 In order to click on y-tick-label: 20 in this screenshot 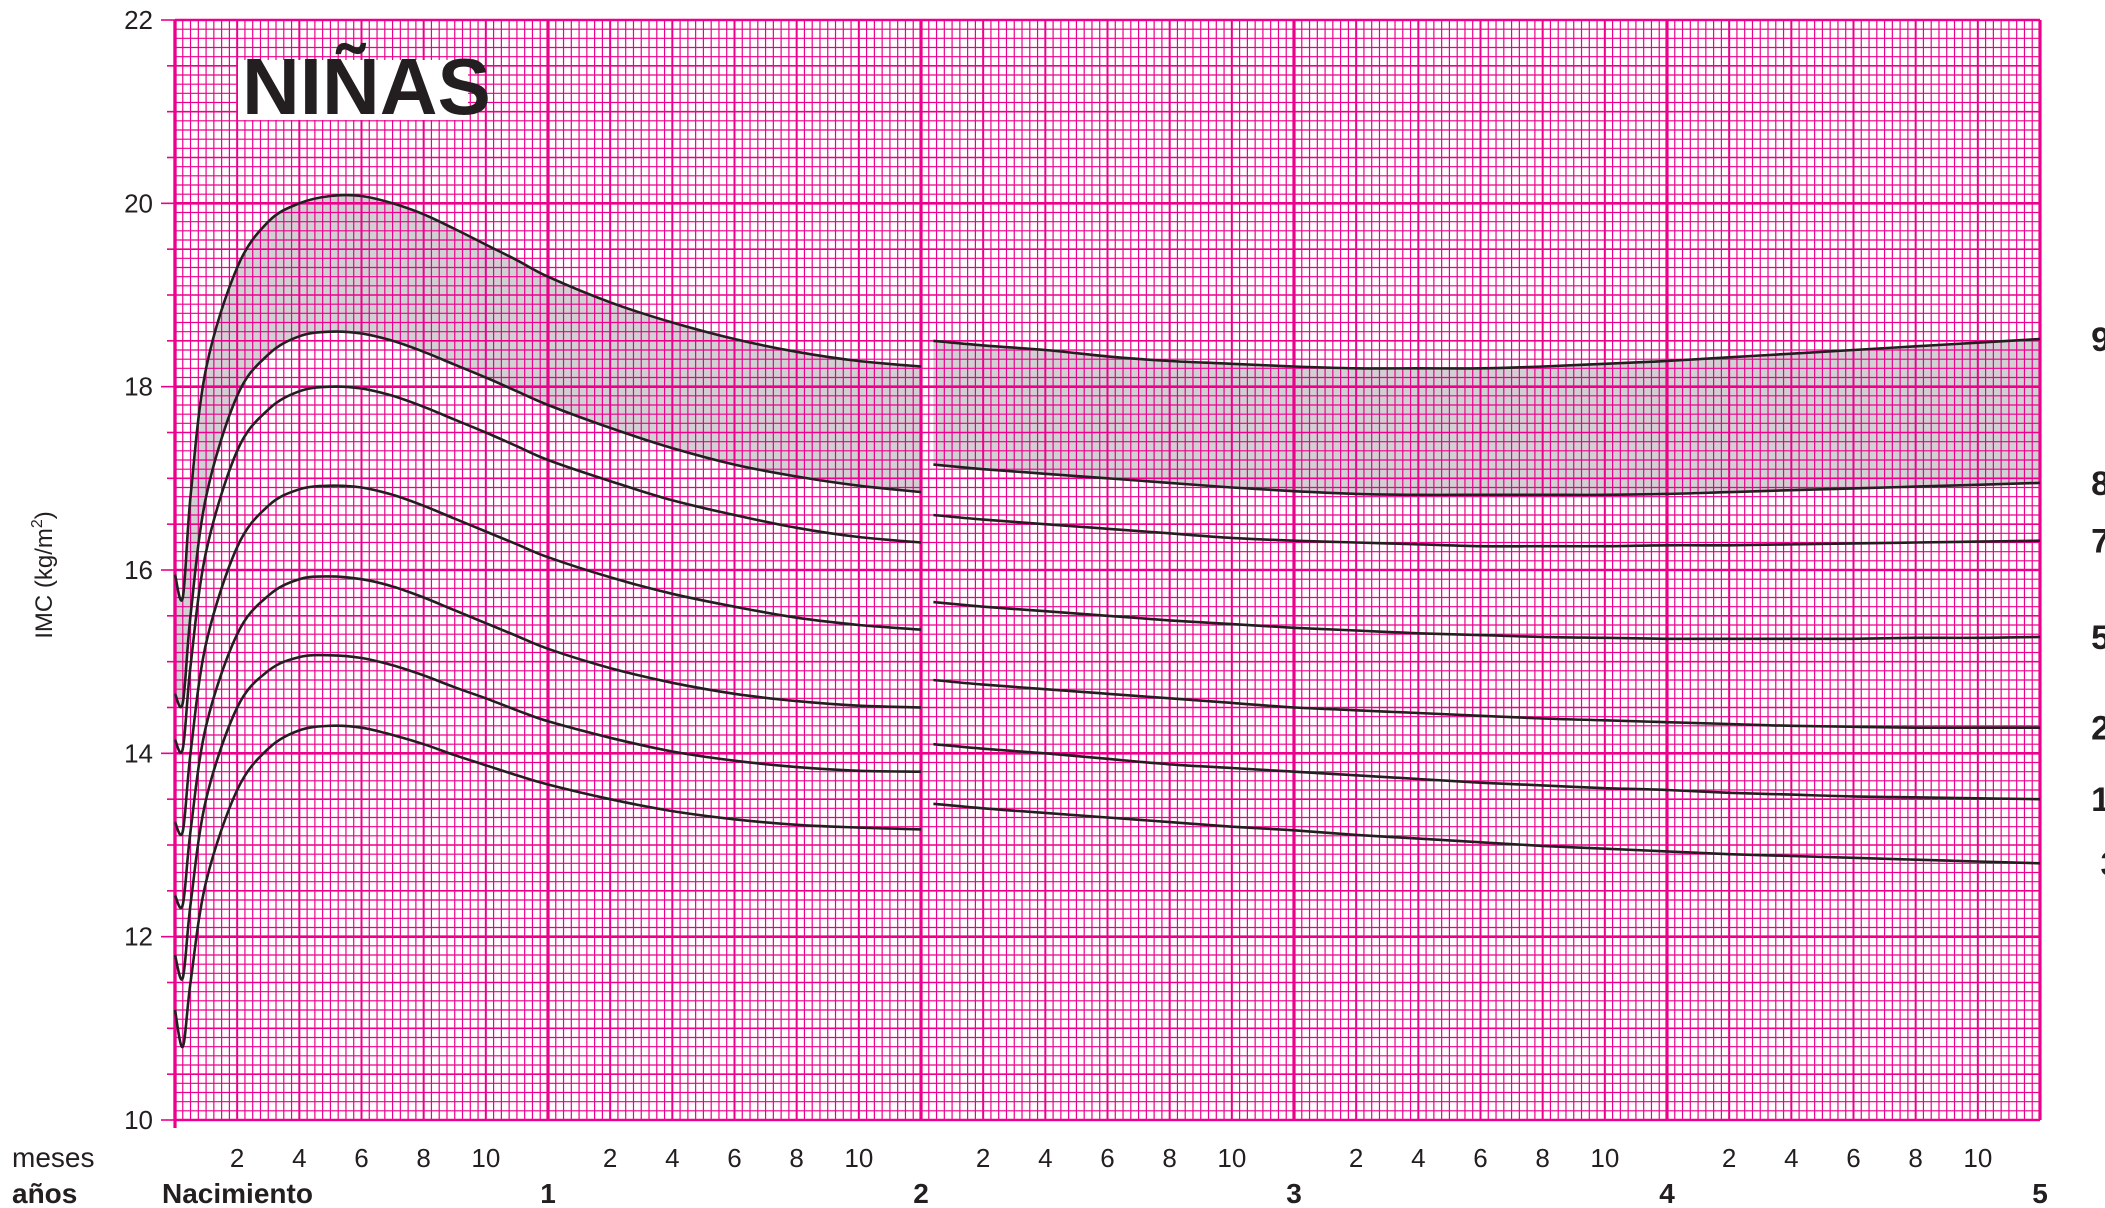, I will do `click(138, 203)`.